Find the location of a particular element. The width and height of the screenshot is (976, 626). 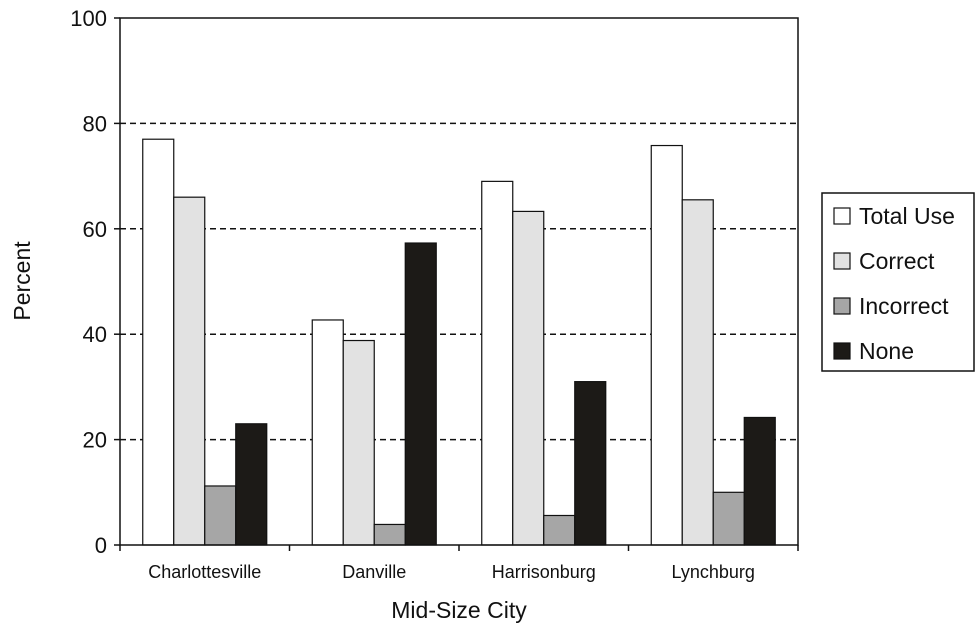

legend-item: Total Use is located at coordinates (894, 216).